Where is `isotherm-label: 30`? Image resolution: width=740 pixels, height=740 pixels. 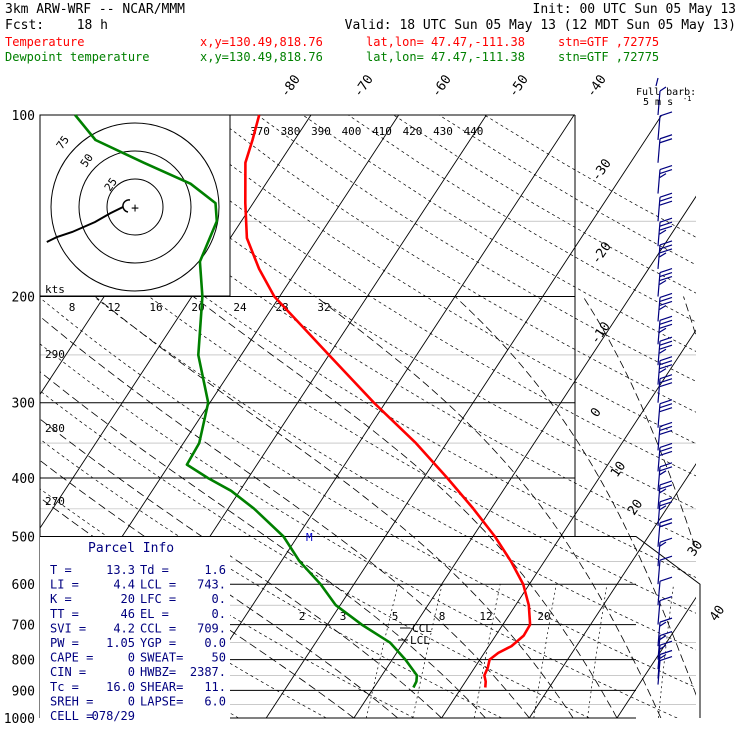 isotherm-label: 30 is located at coordinates (695, 548).